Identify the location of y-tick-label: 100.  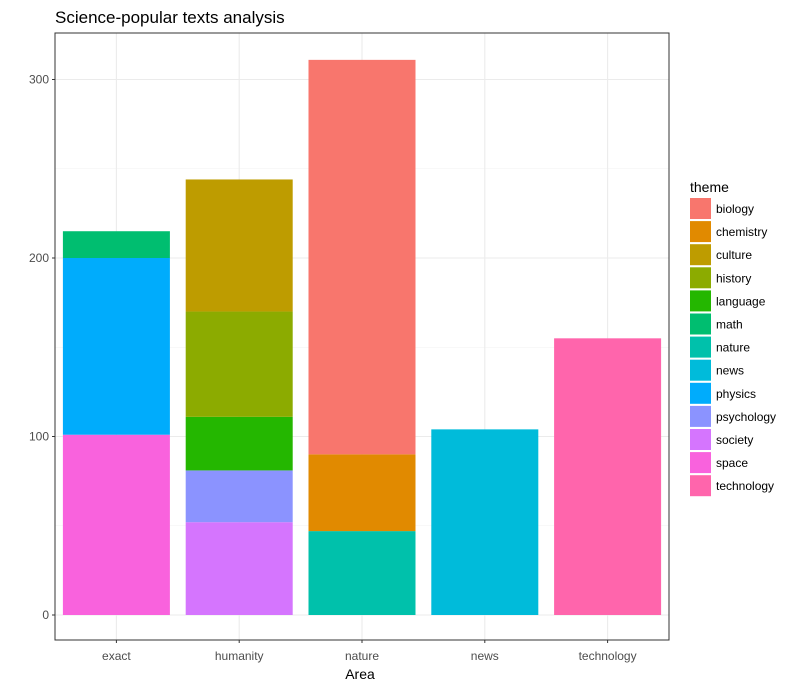
(39, 437).